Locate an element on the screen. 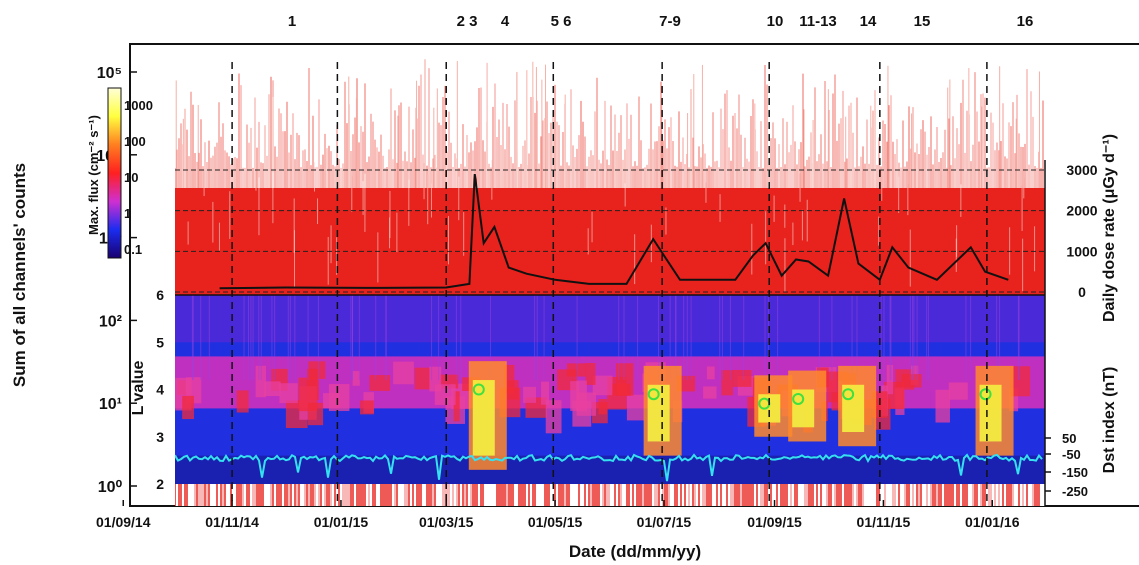 The width and height of the screenshot is (1139, 565). colorbar-label: Max. flux (cm⁻² s⁻¹) is located at coordinates (93, 175).